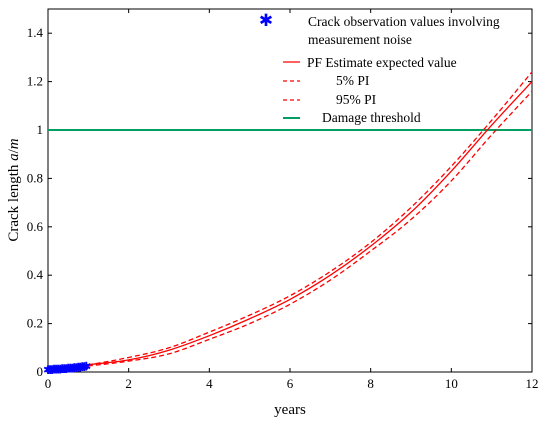 This screenshot has height=422, width=550. Describe the element at coordinates (14, 143) in the screenshot. I see `y-axis-label-var-m: m` at that location.